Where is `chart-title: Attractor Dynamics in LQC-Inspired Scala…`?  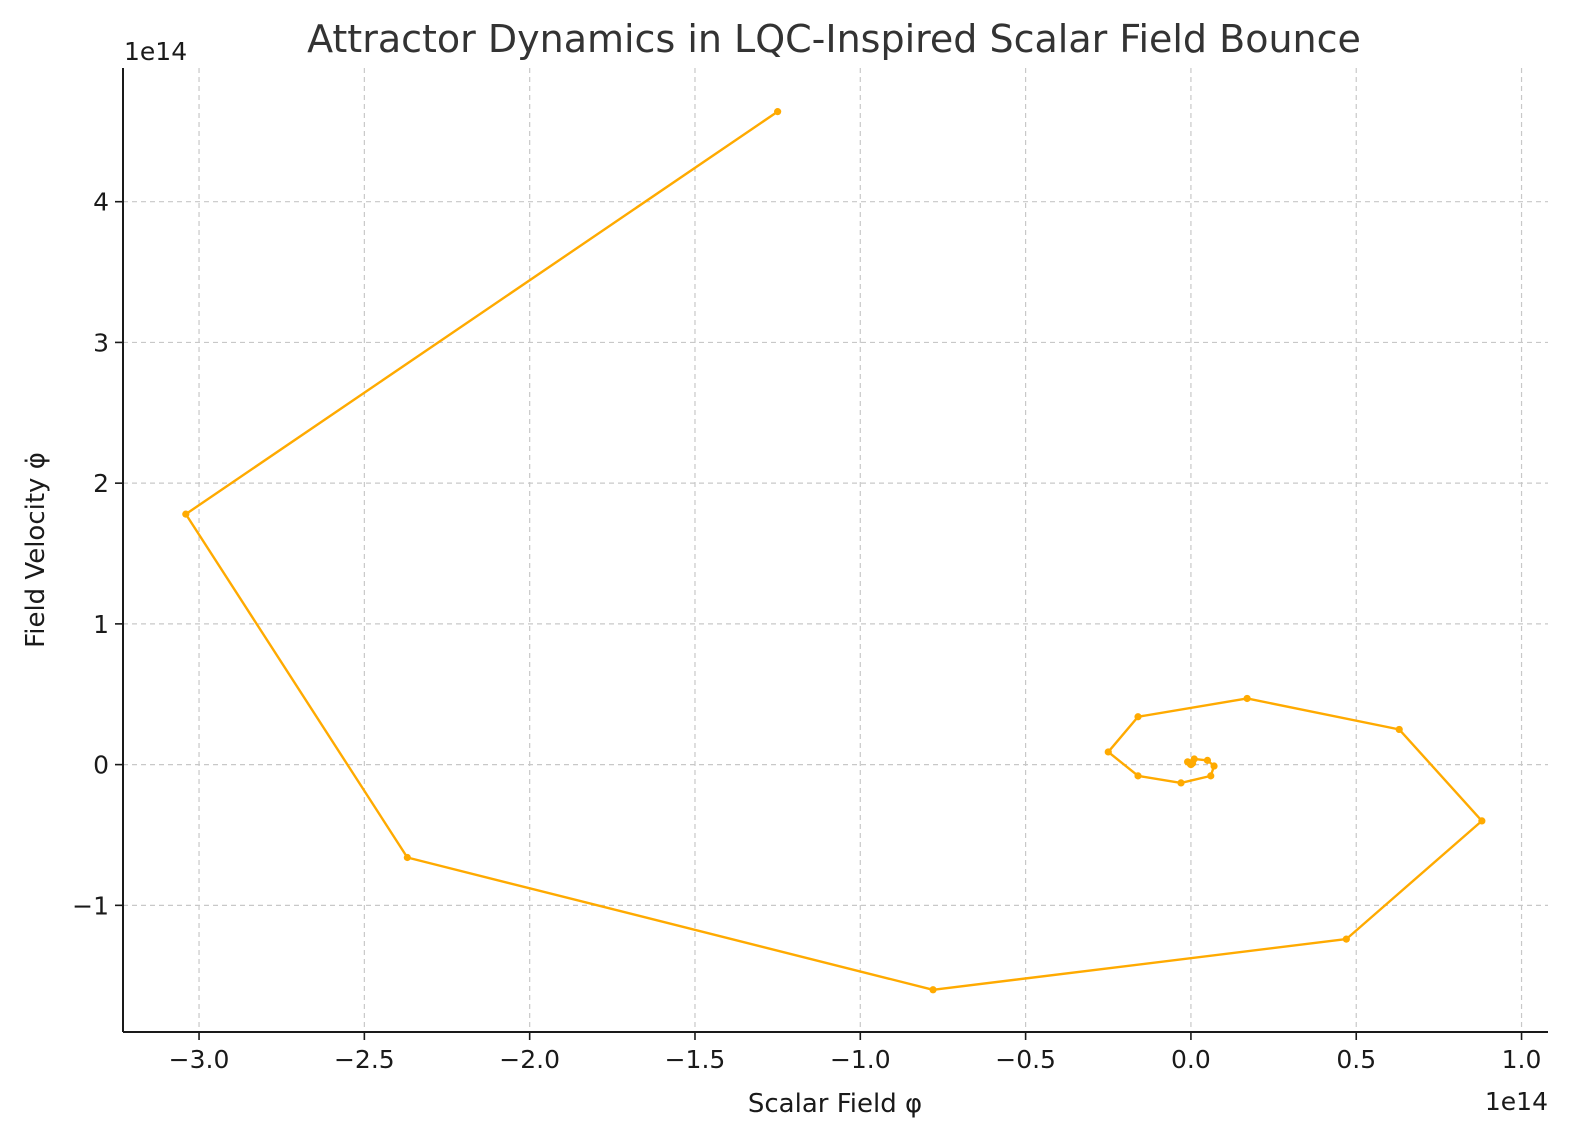
chart-title: Attractor Dynamics in LQC-Inspired Scala… is located at coordinates (834, 39).